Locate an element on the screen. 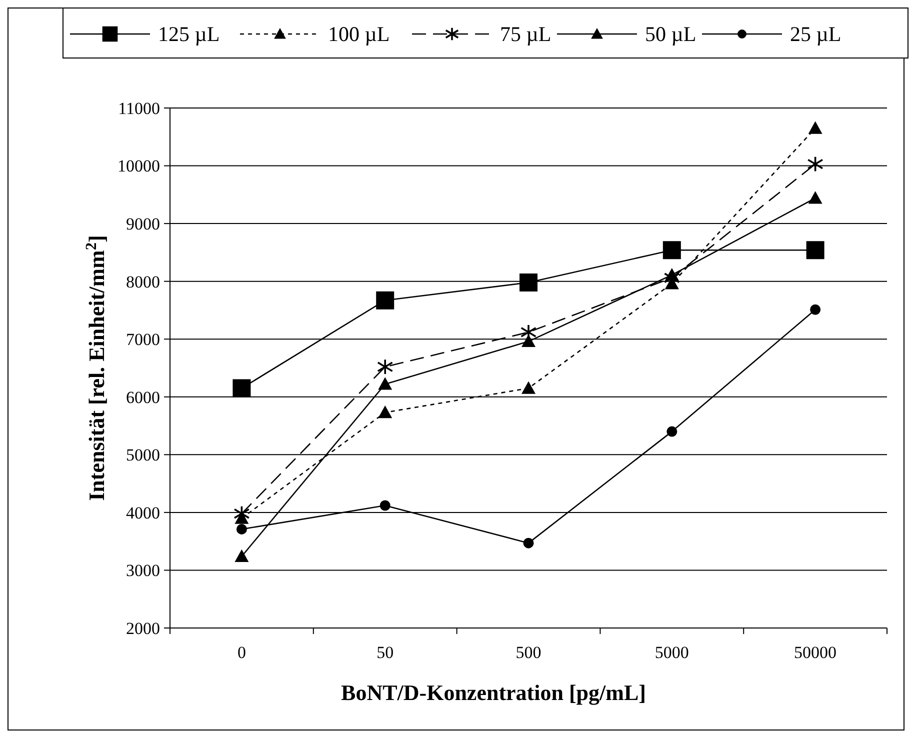  y-tick-label: 3000 is located at coordinates (143, 570).